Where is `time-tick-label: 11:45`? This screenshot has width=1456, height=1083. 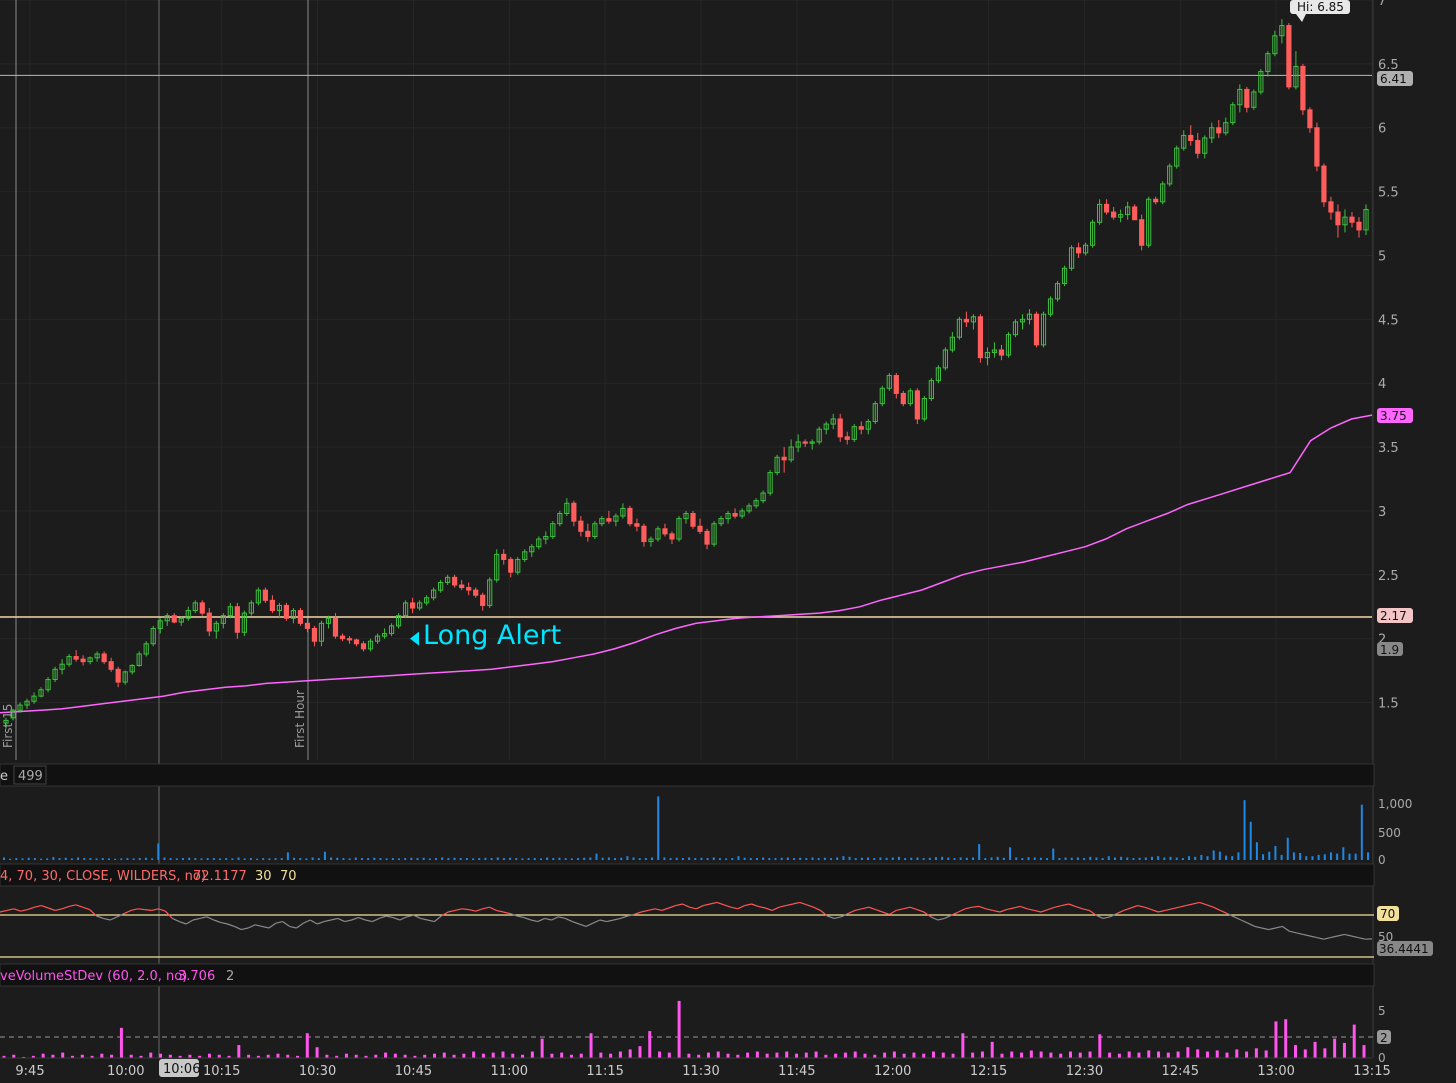
time-tick-label: 11:45 is located at coordinates (796, 1071).